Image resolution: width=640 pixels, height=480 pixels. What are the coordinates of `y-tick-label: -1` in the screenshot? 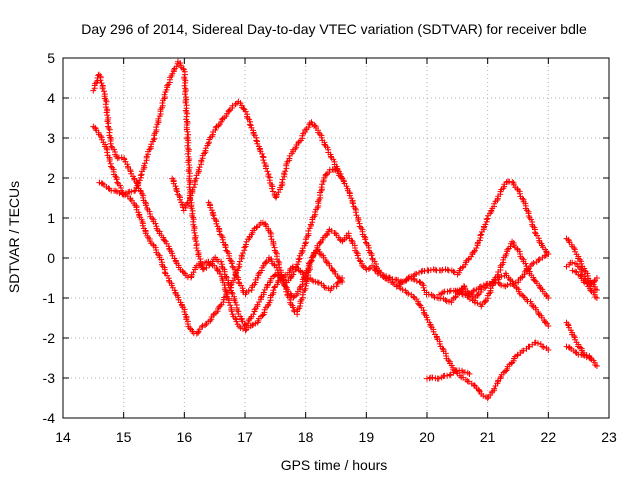 It's located at (49, 298).